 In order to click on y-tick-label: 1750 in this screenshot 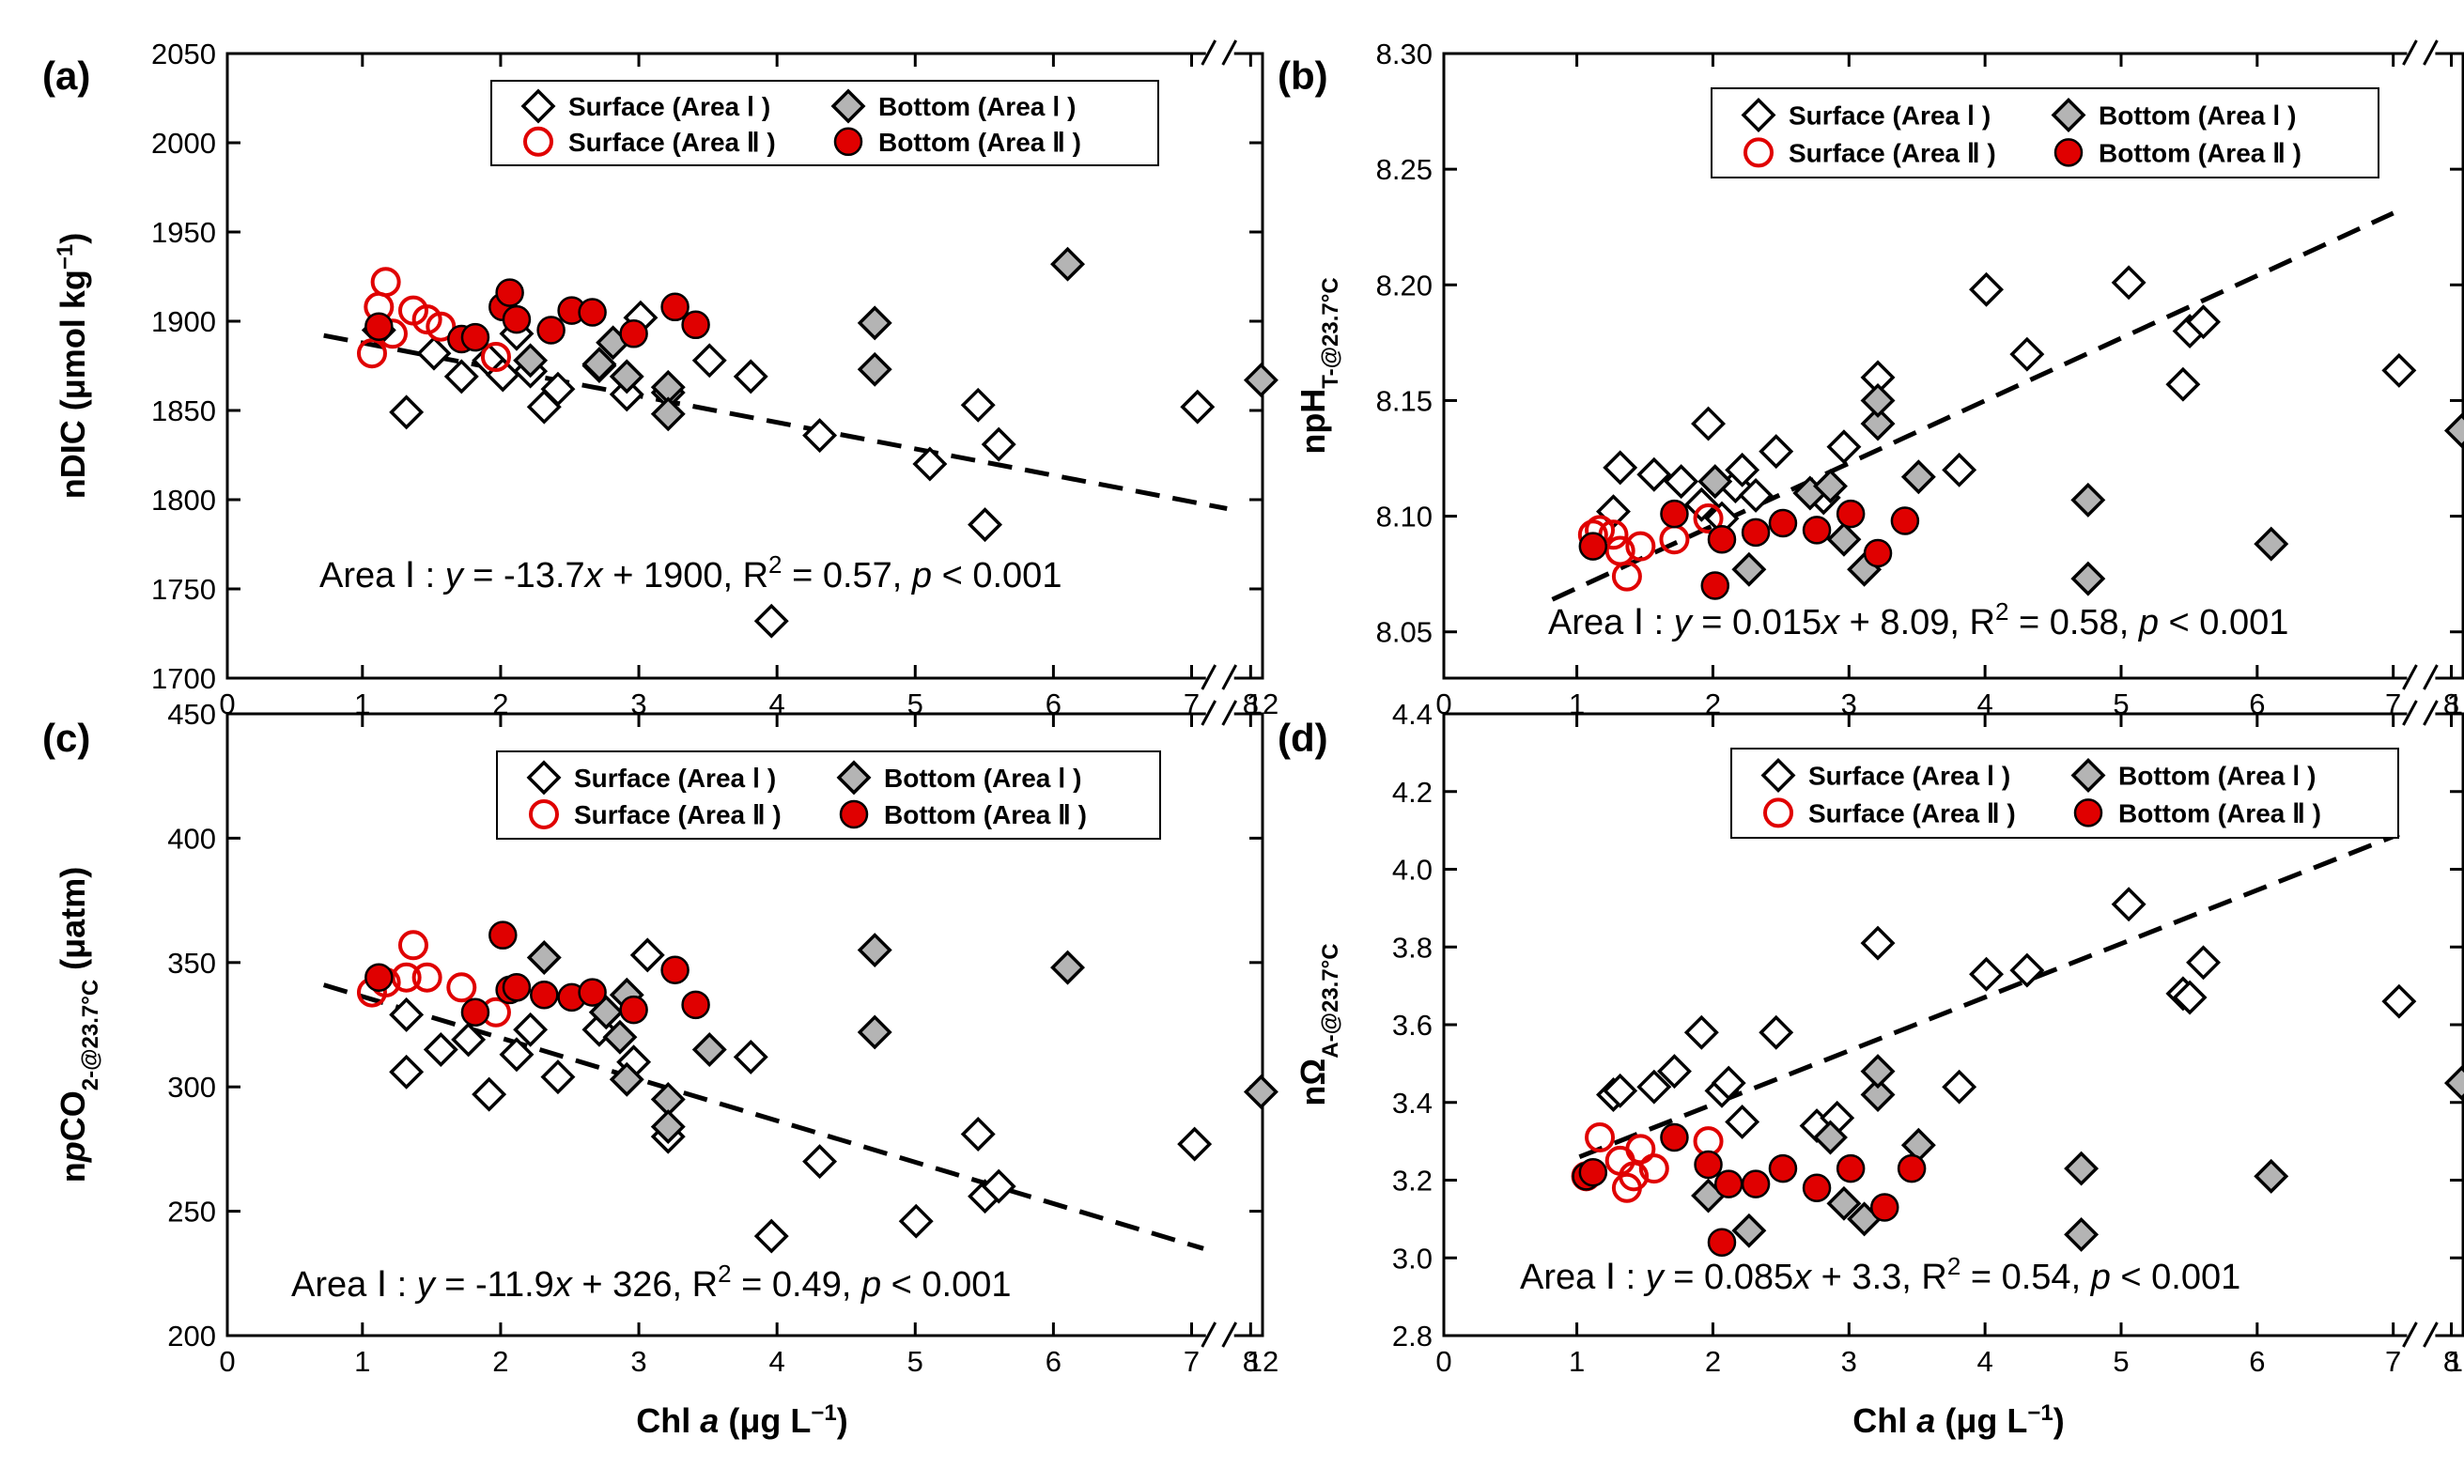, I will do `click(183, 589)`.